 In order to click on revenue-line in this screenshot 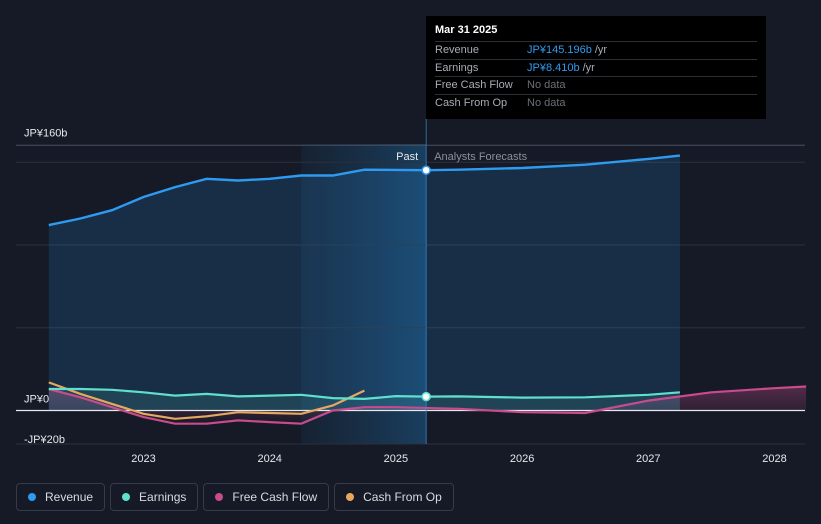, I will do `click(364, 190)`.